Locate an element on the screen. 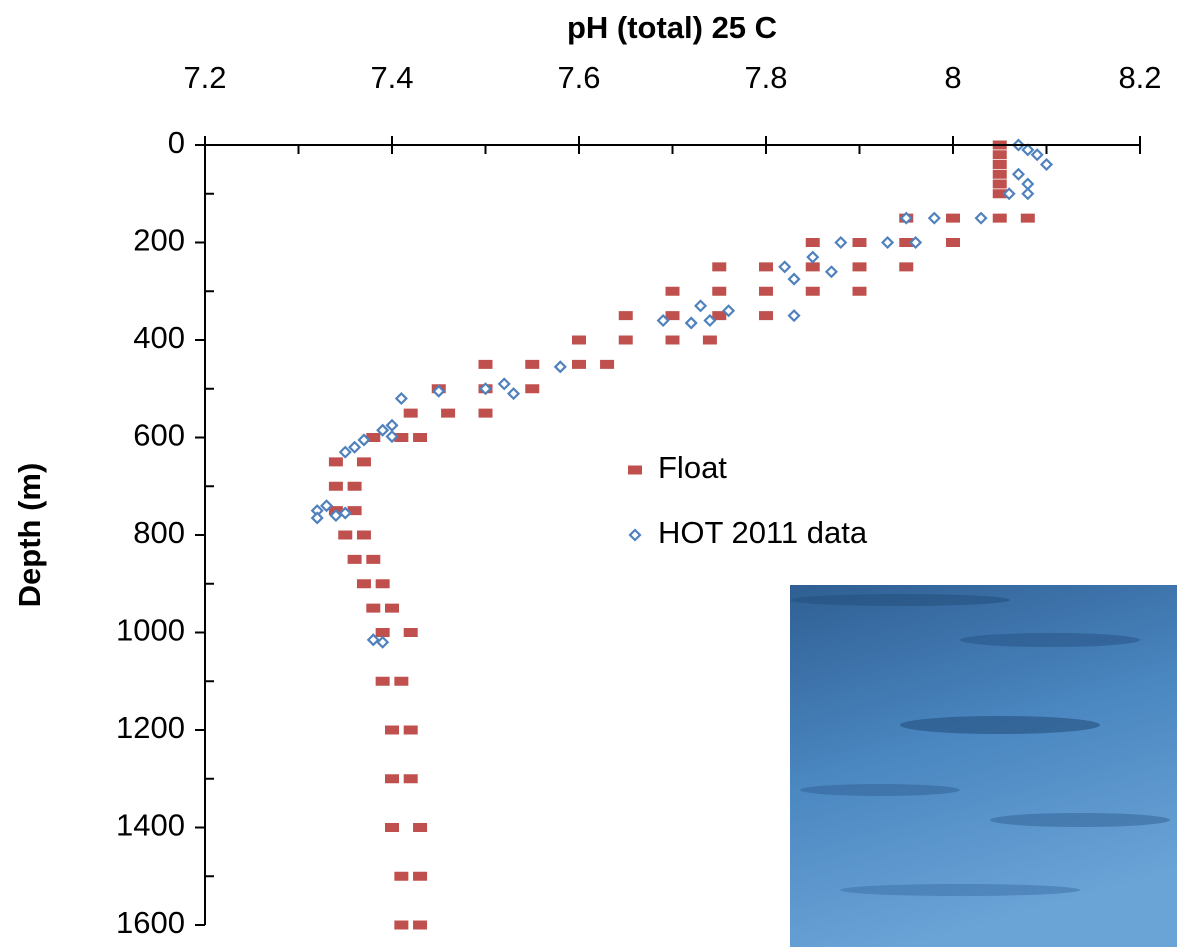  y-tick-label: 1000 is located at coordinates (150, 630).